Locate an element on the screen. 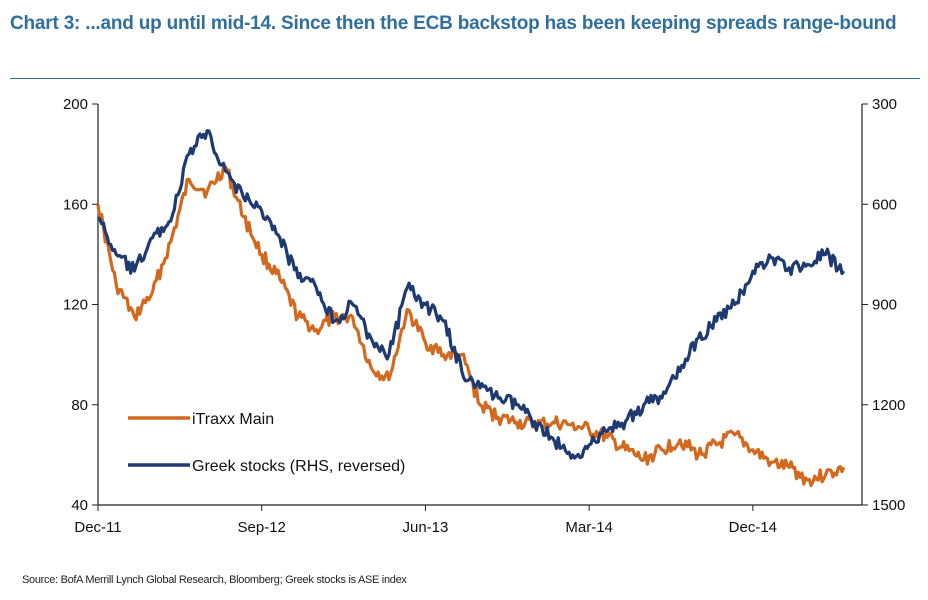 This screenshot has height=600, width=928. right-tick-label: 1500 is located at coordinates (888, 505).